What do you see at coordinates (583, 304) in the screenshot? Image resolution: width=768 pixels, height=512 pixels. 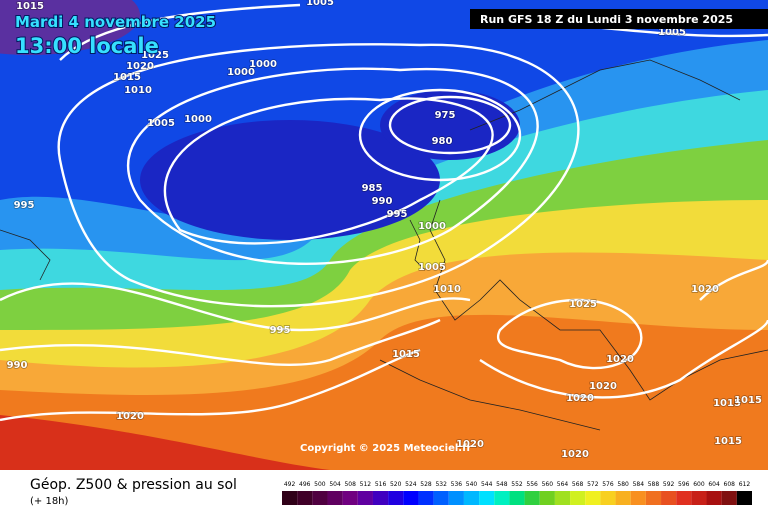 I see `pressure-label: 1025` at bounding box center [583, 304].